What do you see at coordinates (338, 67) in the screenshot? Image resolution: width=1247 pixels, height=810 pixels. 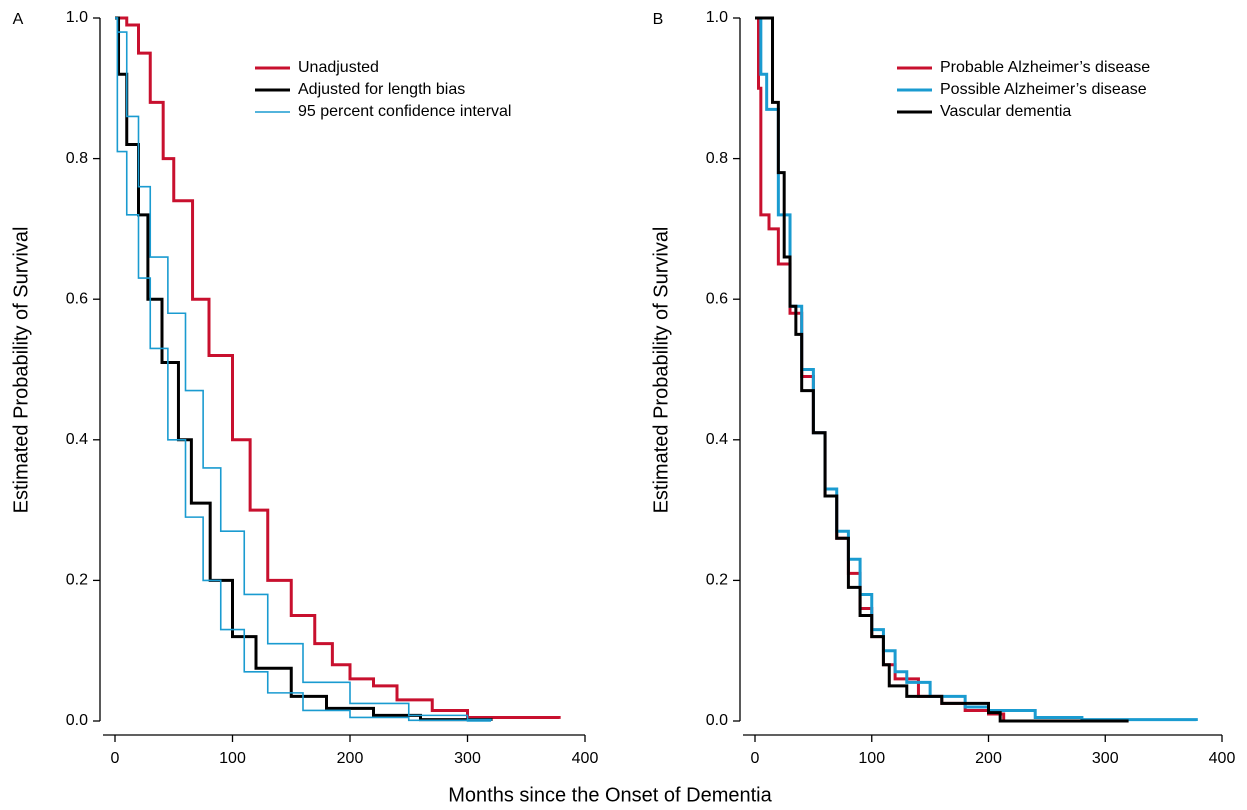 I see `legend-label: Unadjusted` at bounding box center [338, 67].